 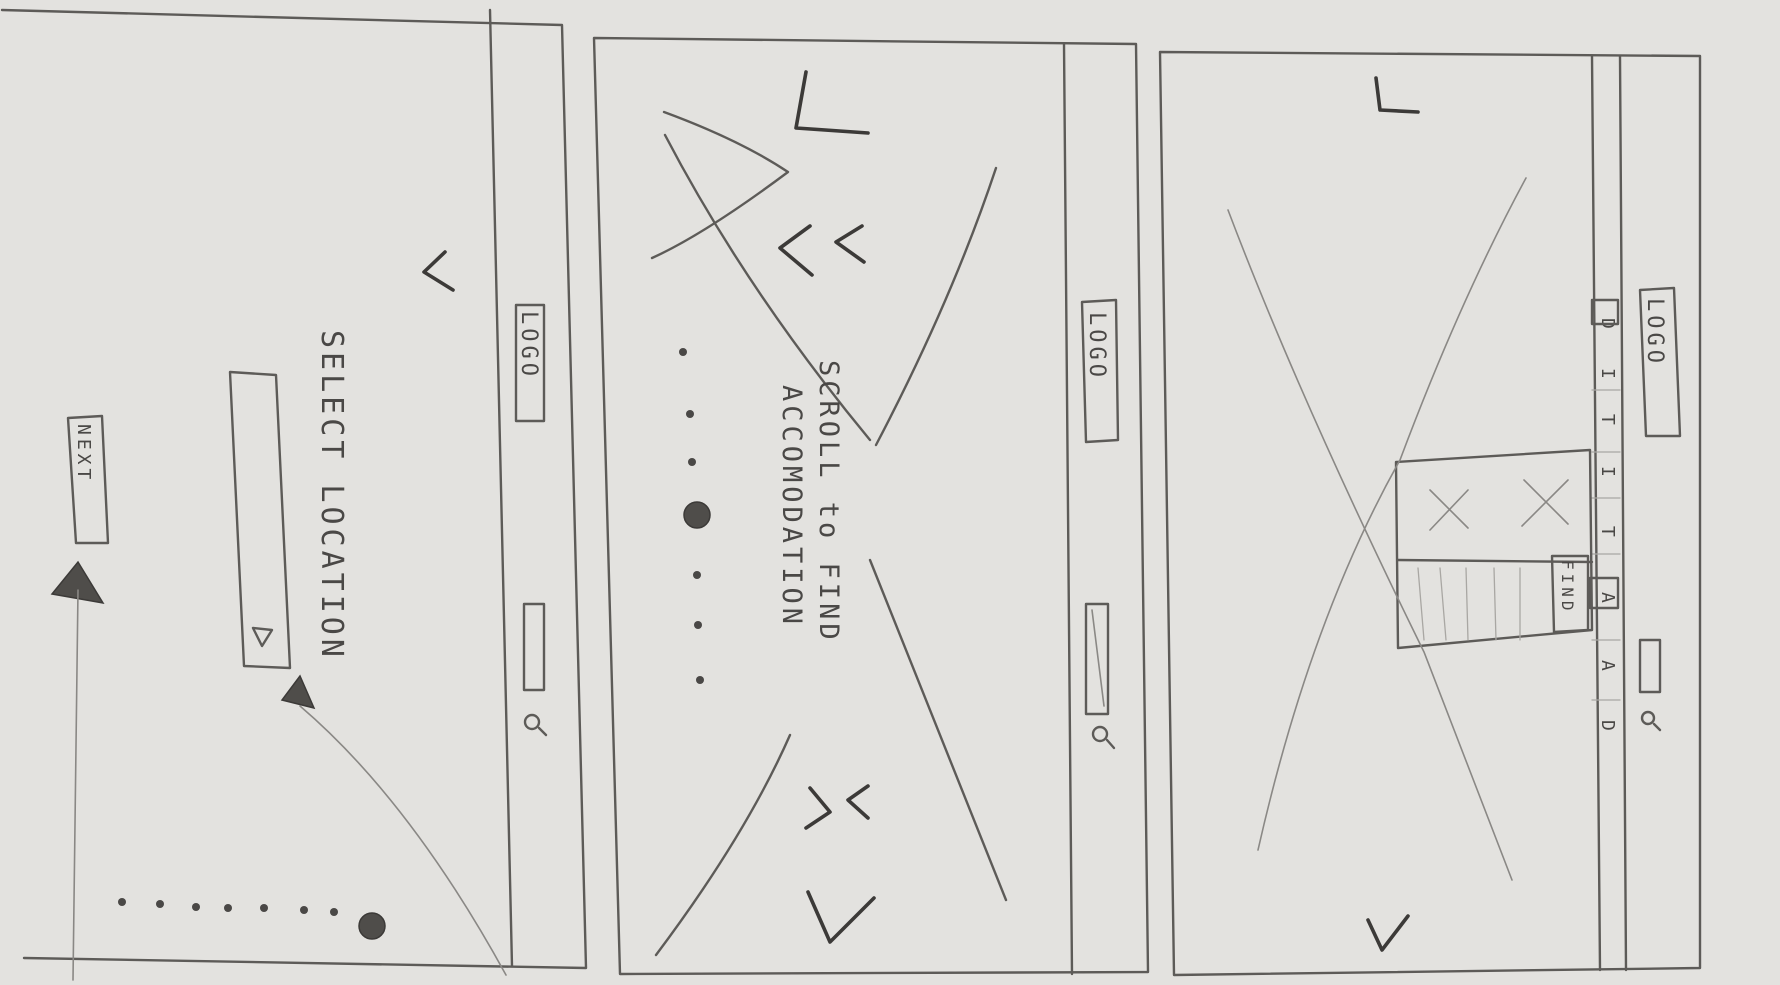 What do you see at coordinates (403, 840) in the screenshot?
I see `annotation-arrow` at bounding box center [403, 840].